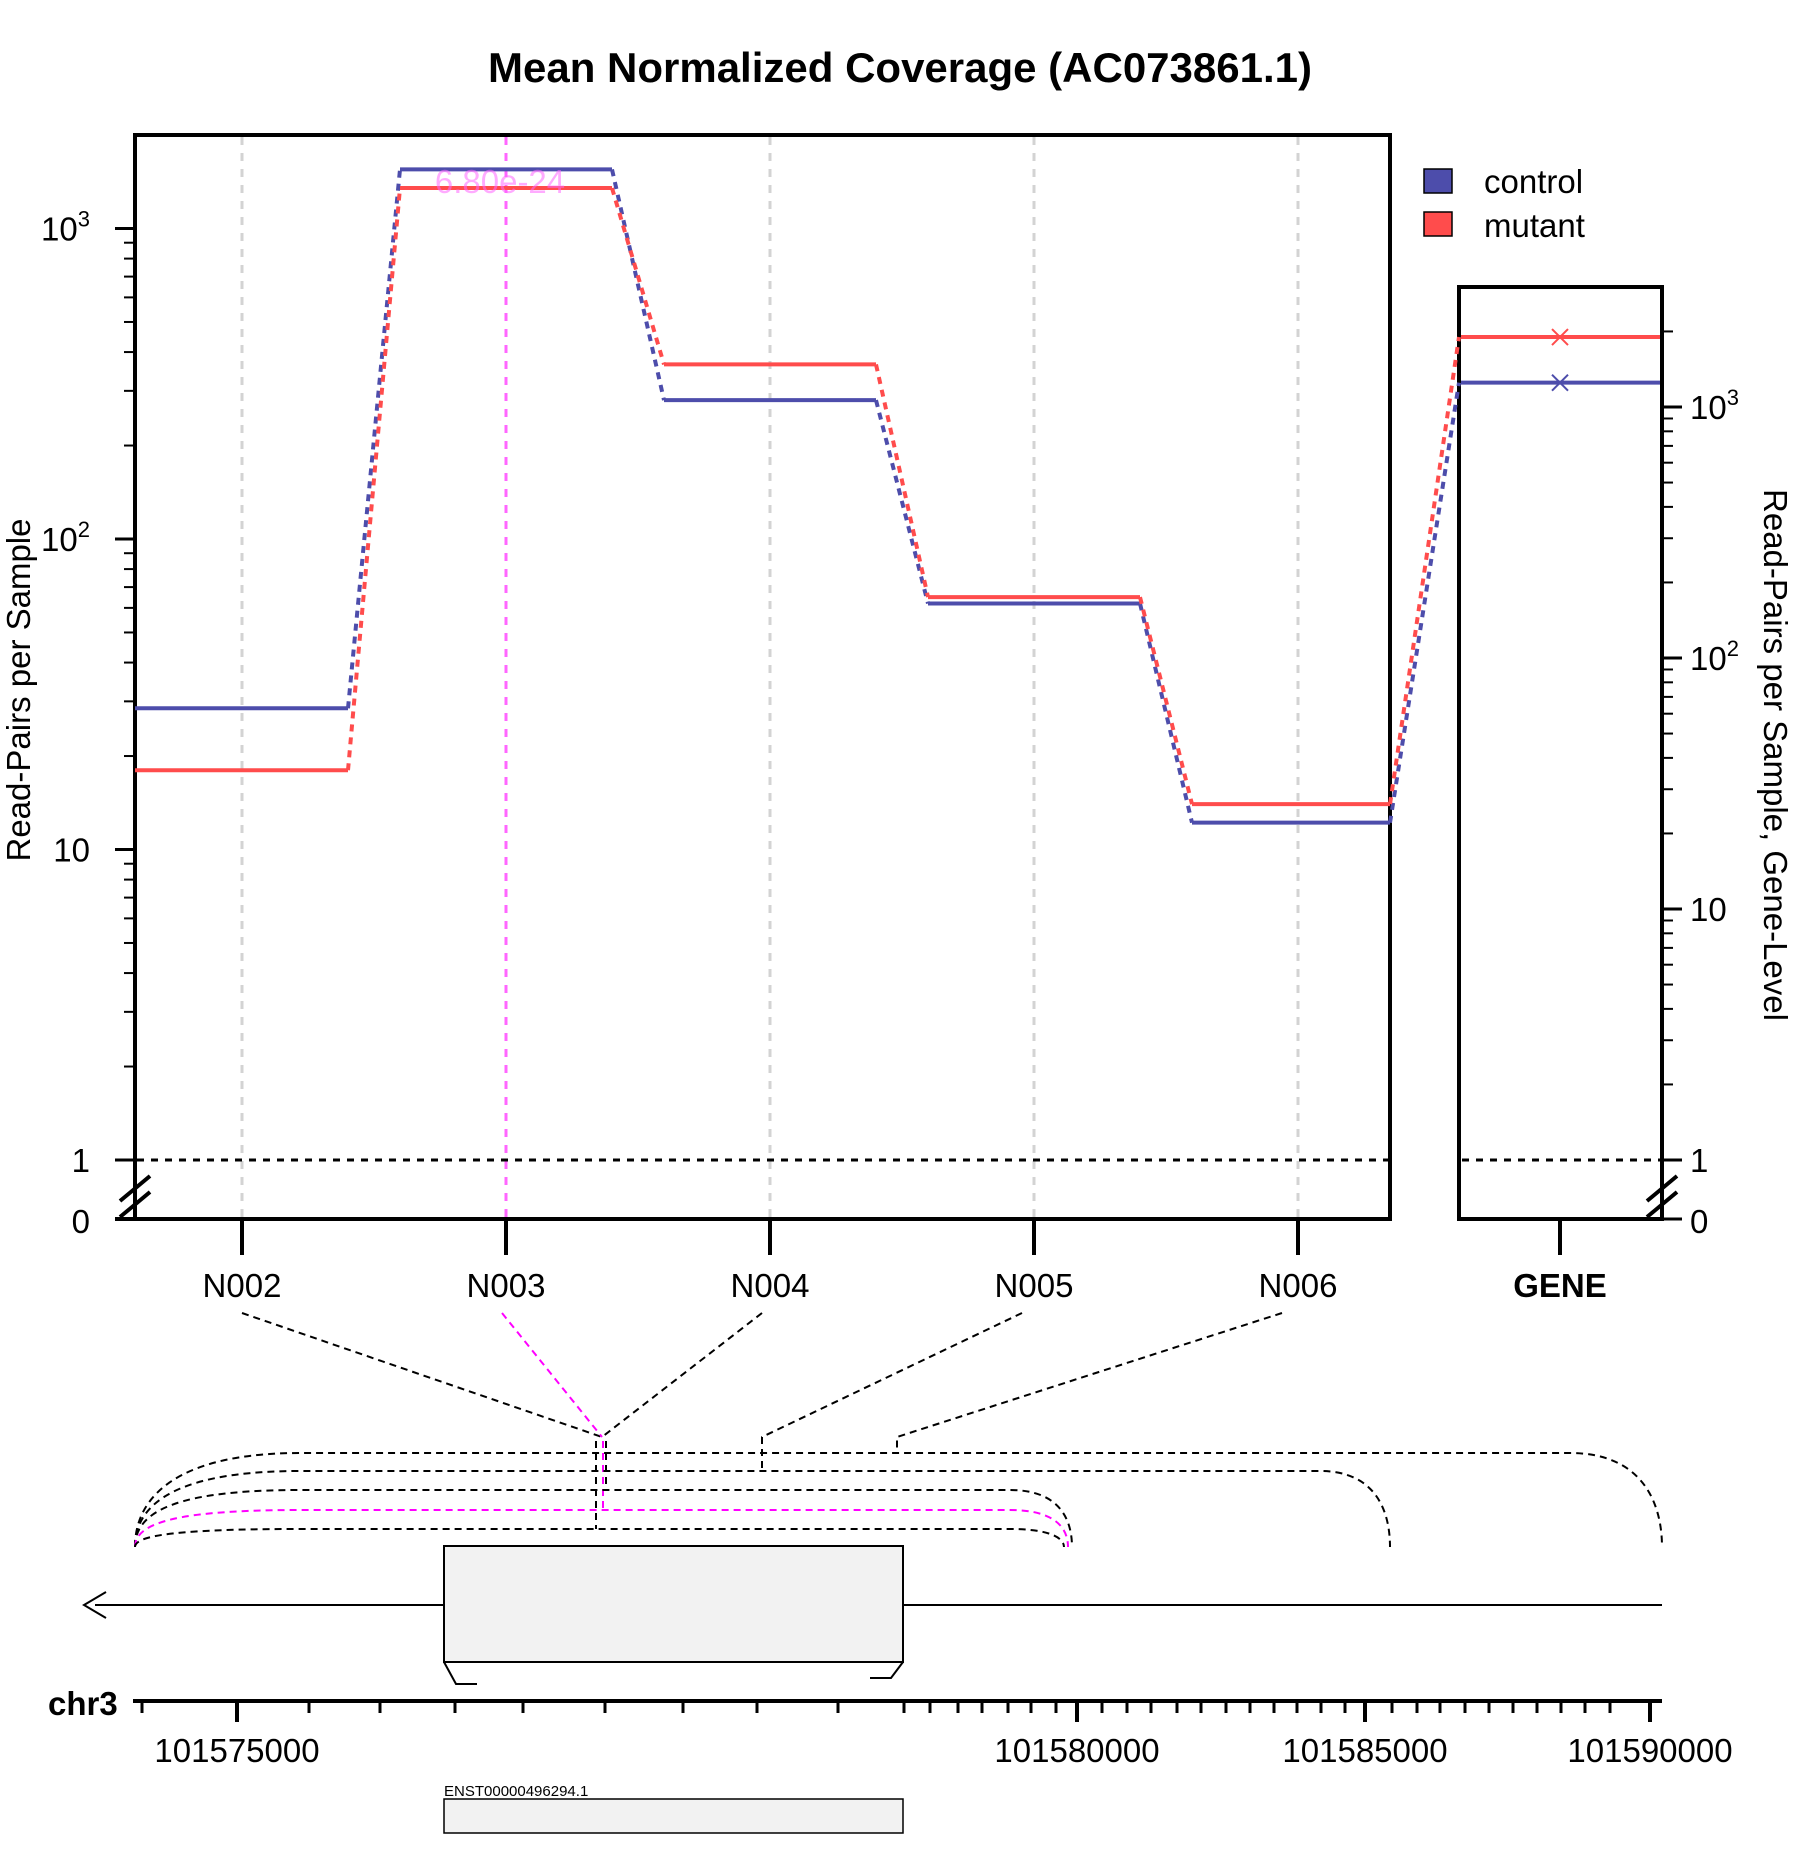 The width and height of the screenshot is (1800, 1870). What do you see at coordinates (1438, 224) in the screenshot?
I see `legend-swatch-mutant` at bounding box center [1438, 224].